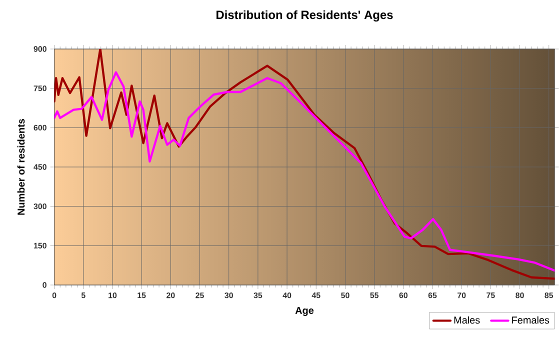 This screenshot has width=560, height=353. Describe the element at coordinates (21, 166) in the screenshot. I see `y-axis-title: Number of residents` at that location.